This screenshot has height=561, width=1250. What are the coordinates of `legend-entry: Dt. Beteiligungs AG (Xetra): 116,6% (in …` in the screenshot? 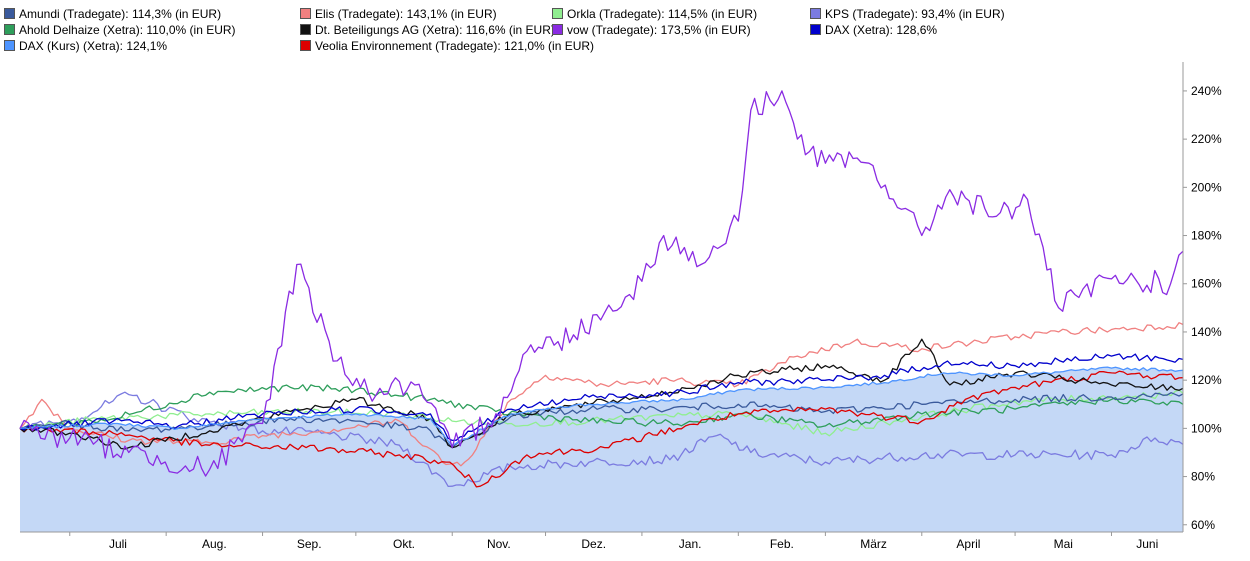 It's located at (427, 30).